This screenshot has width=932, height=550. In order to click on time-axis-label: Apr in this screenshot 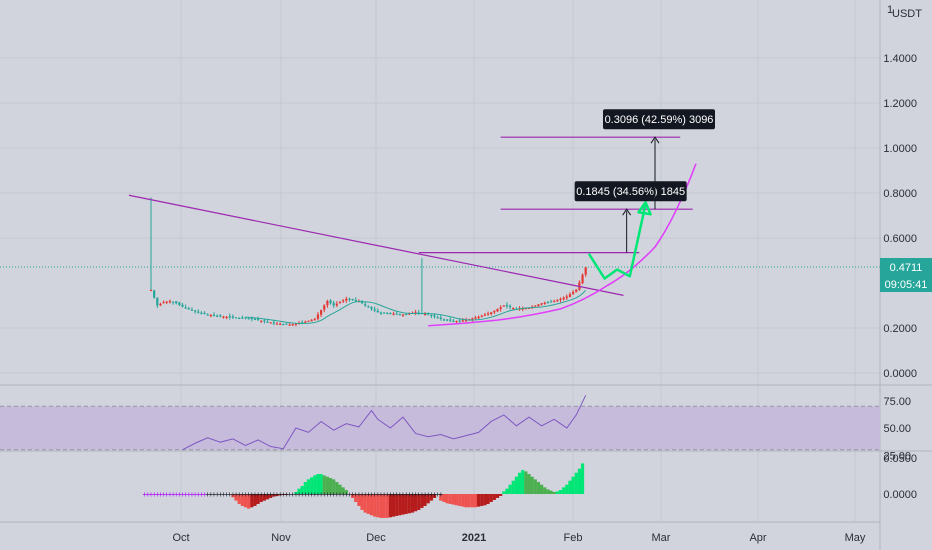, I will do `click(757, 538)`.